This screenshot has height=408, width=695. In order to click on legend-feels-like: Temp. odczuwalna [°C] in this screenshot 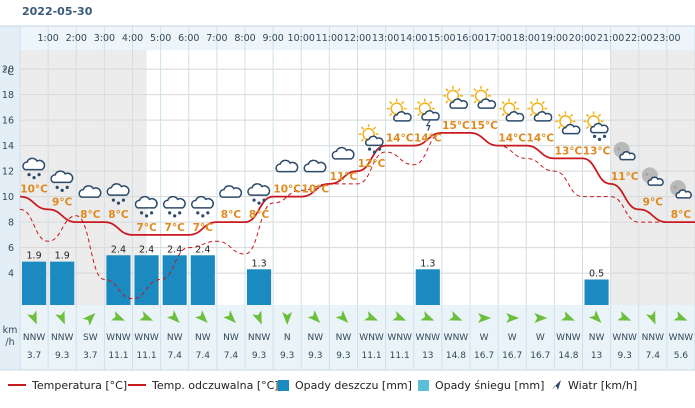, I will do `click(203, 385)`.